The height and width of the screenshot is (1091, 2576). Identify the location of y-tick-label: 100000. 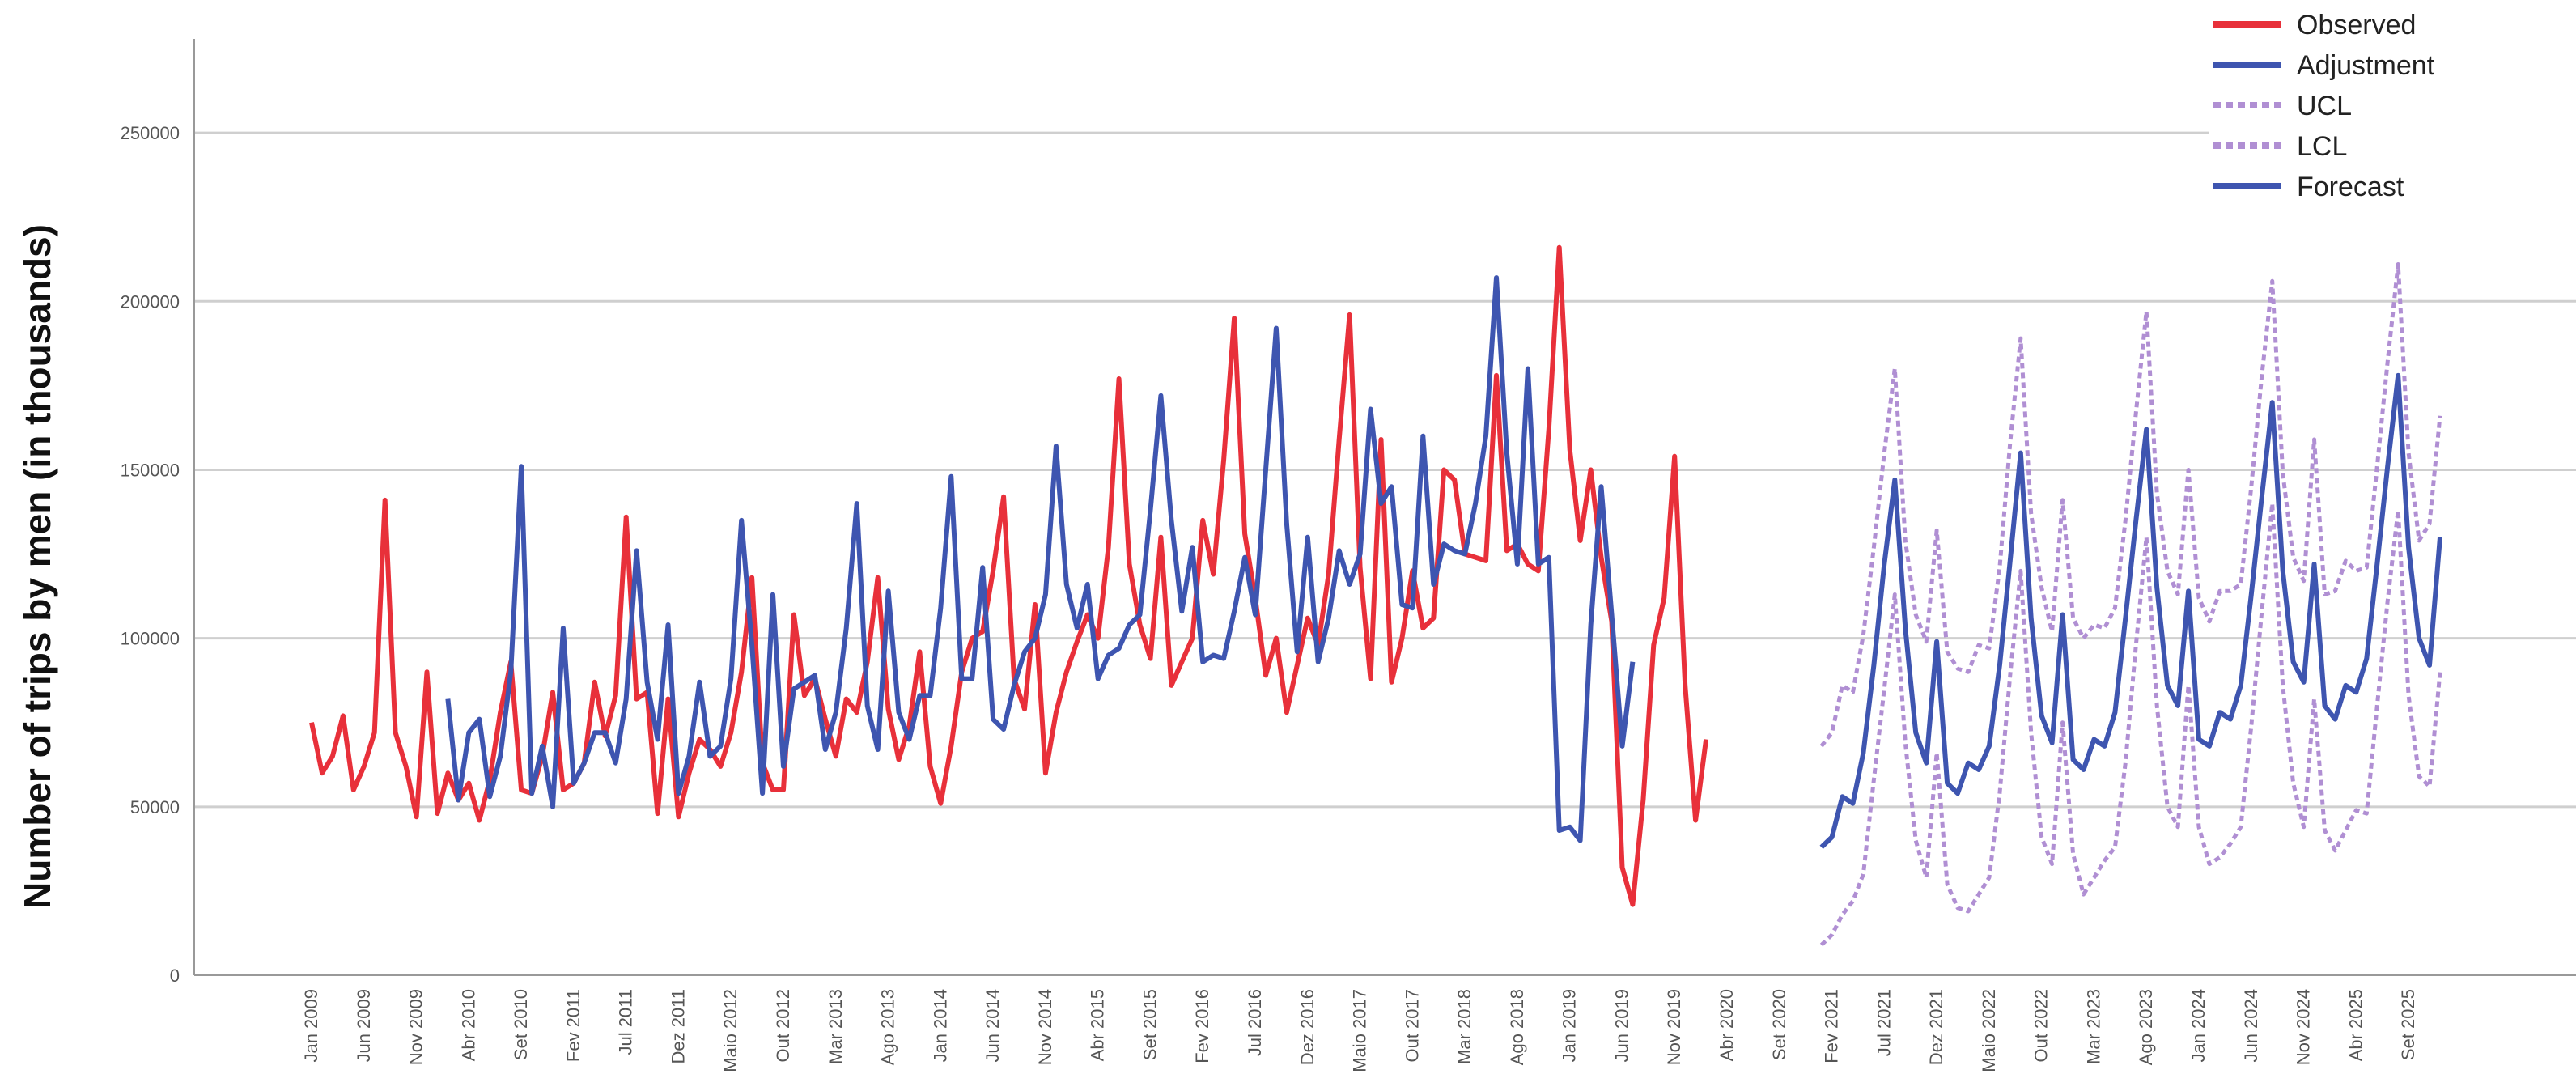
(150, 639).